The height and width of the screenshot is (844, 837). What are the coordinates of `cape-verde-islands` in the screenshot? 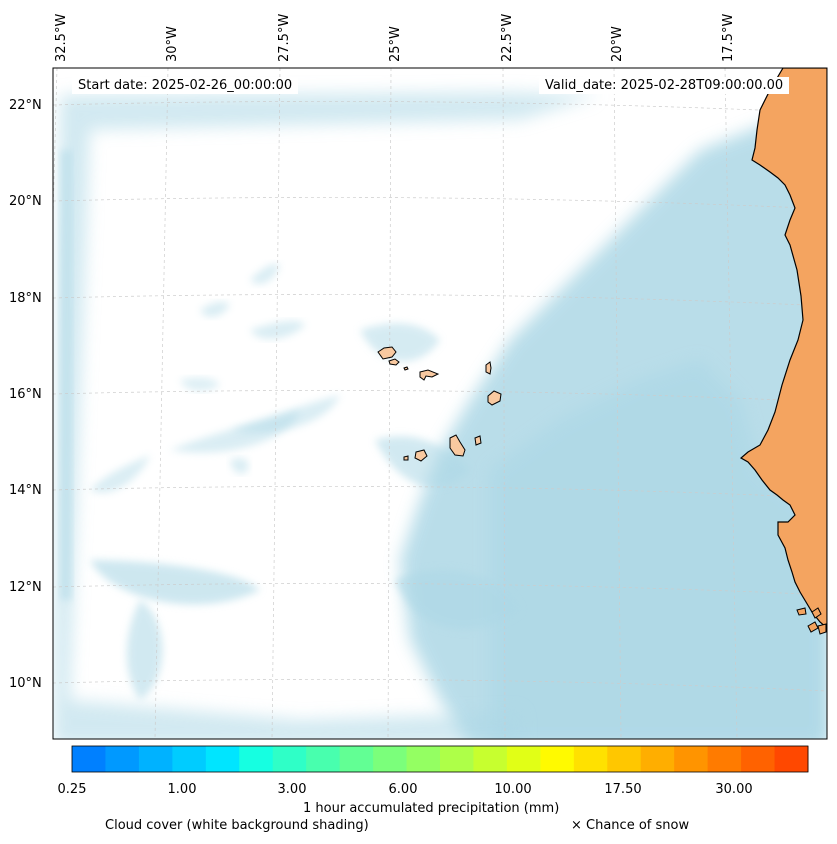 It's located at (439, 404).